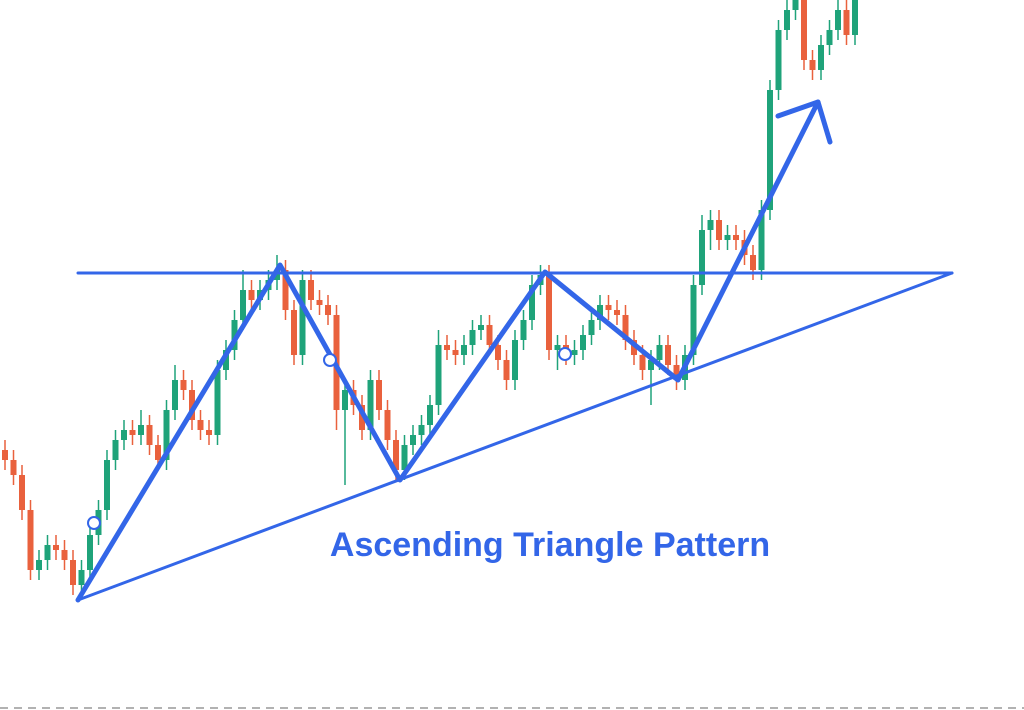 Image resolution: width=1024 pixels, height=710 pixels. I want to click on arrow-head, so click(804, 122).